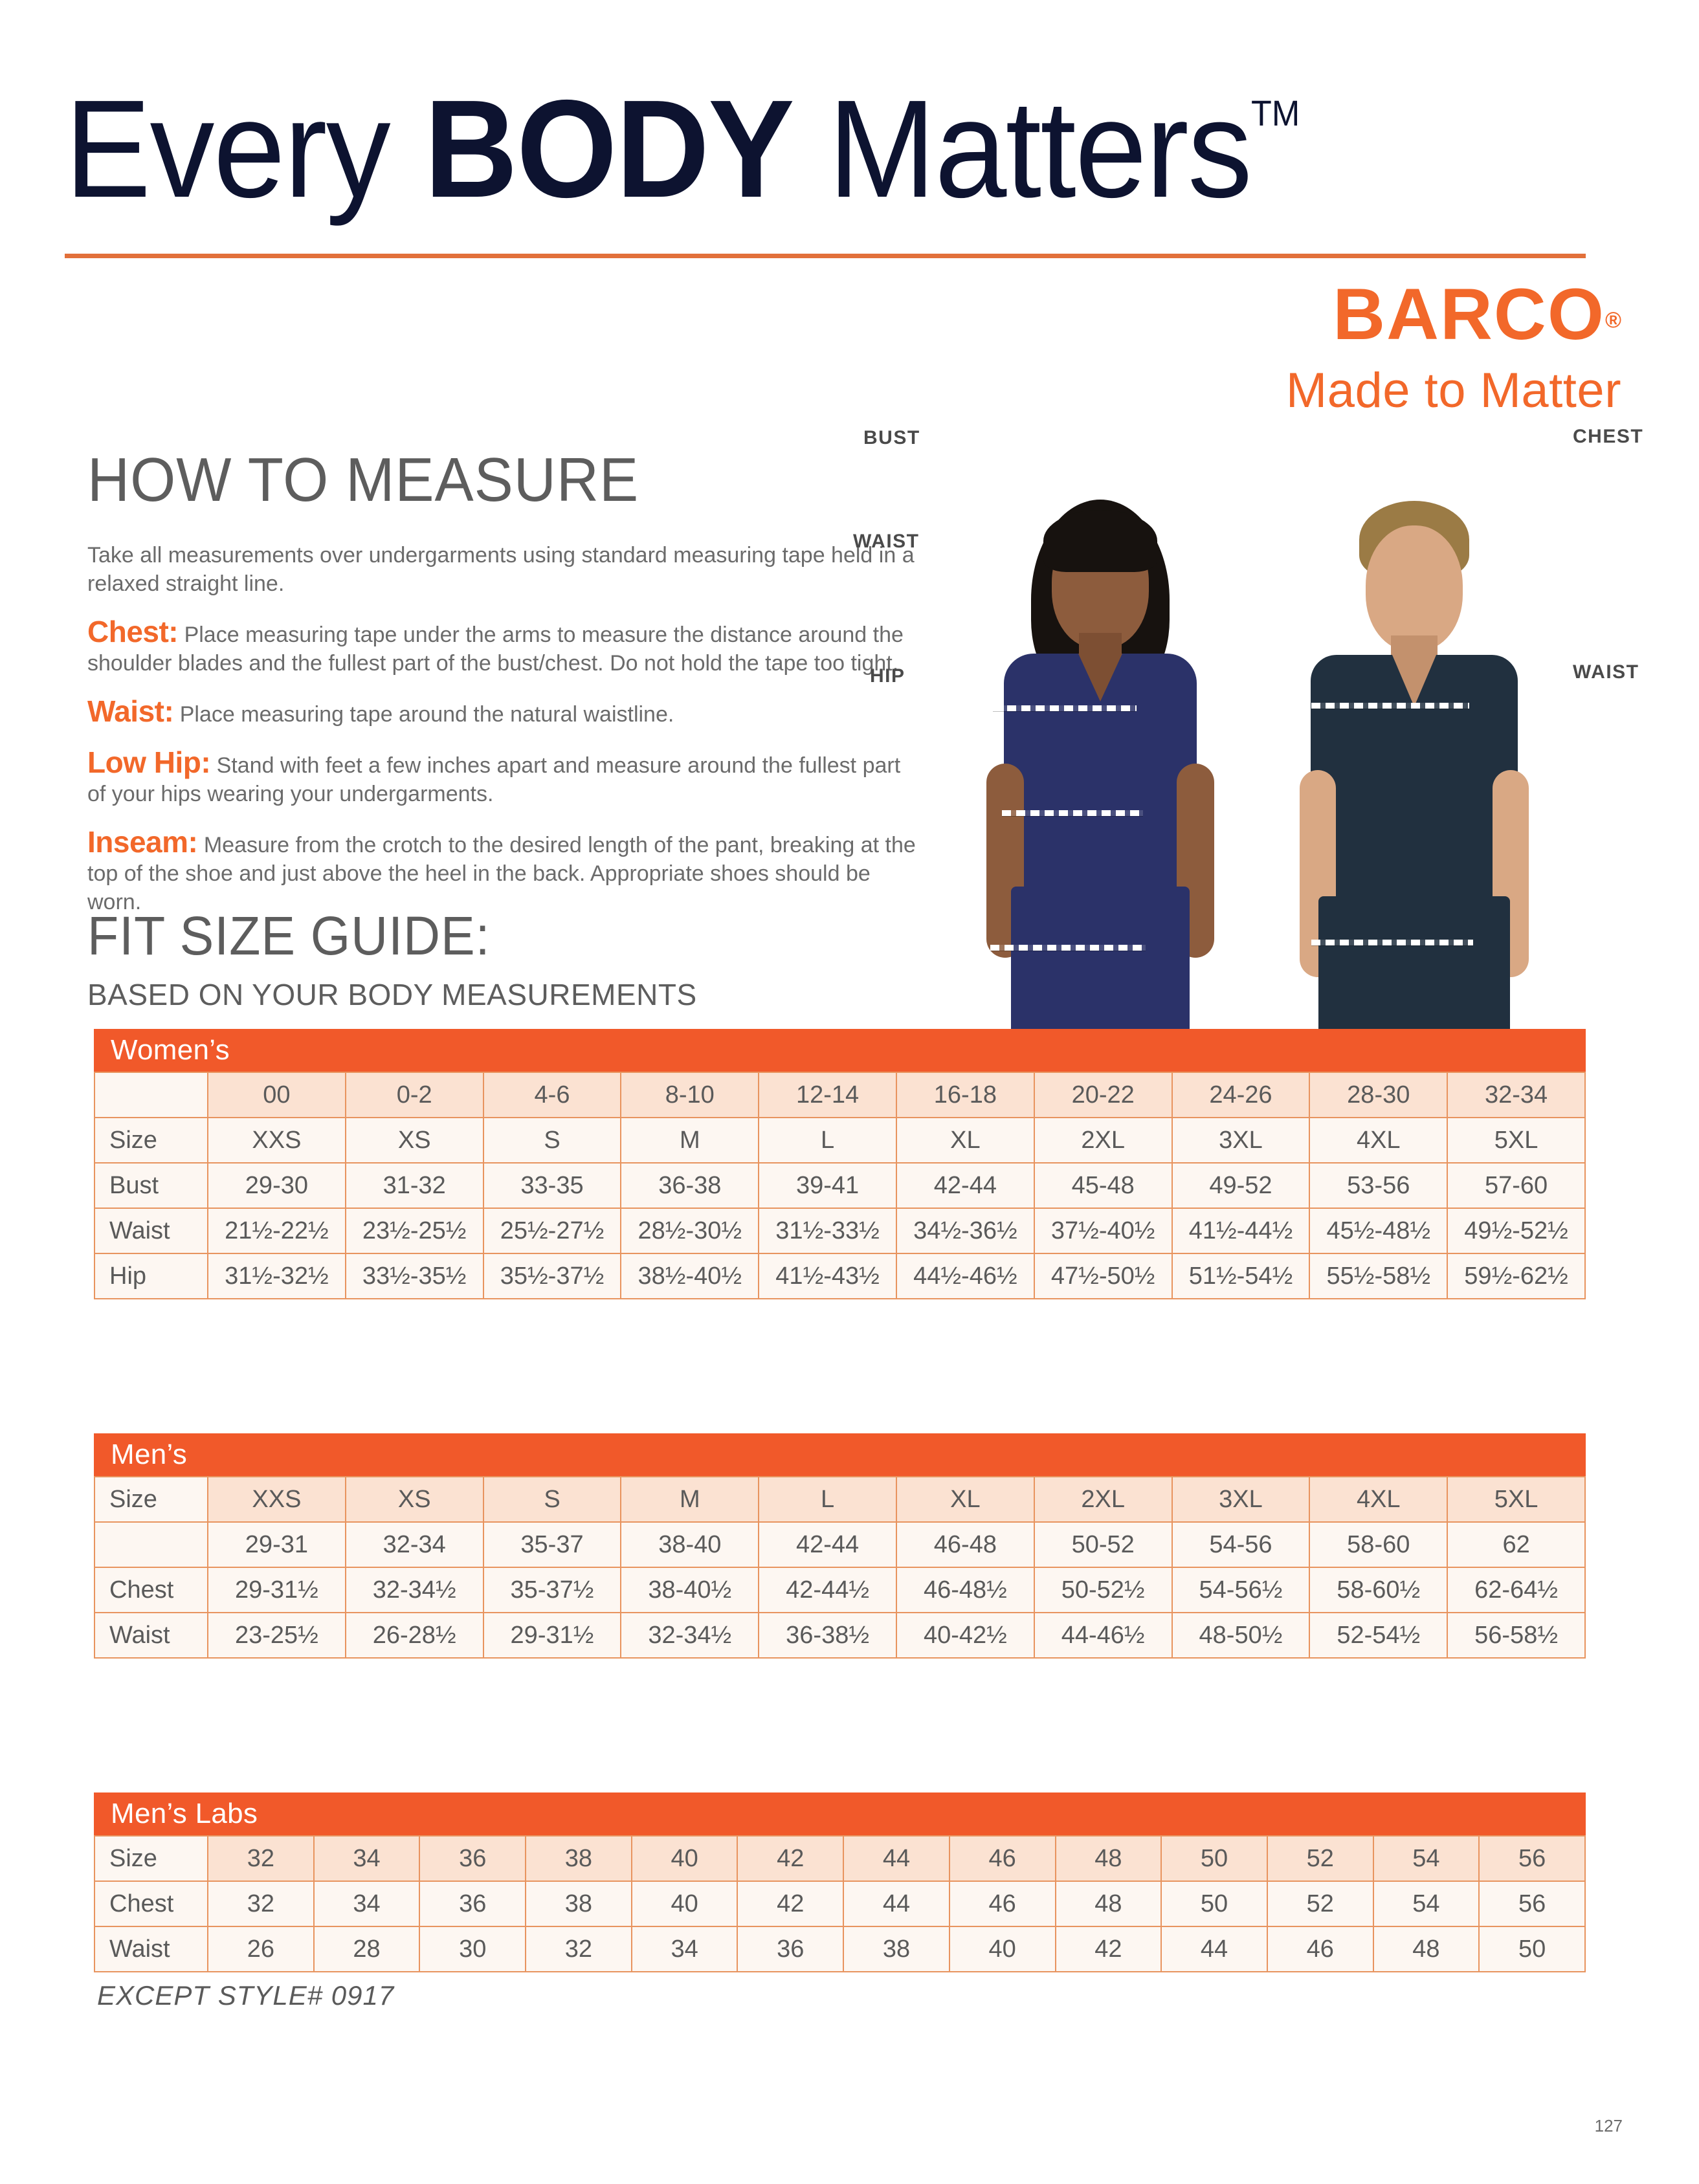  Describe the element at coordinates (473, 1949) in the screenshot. I see `table-cell: 30` at that location.